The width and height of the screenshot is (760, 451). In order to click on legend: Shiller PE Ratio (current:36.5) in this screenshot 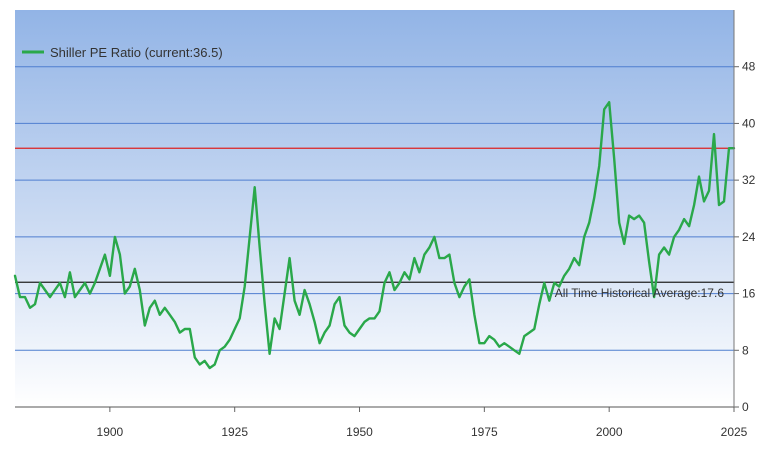, I will do `click(122, 52)`.